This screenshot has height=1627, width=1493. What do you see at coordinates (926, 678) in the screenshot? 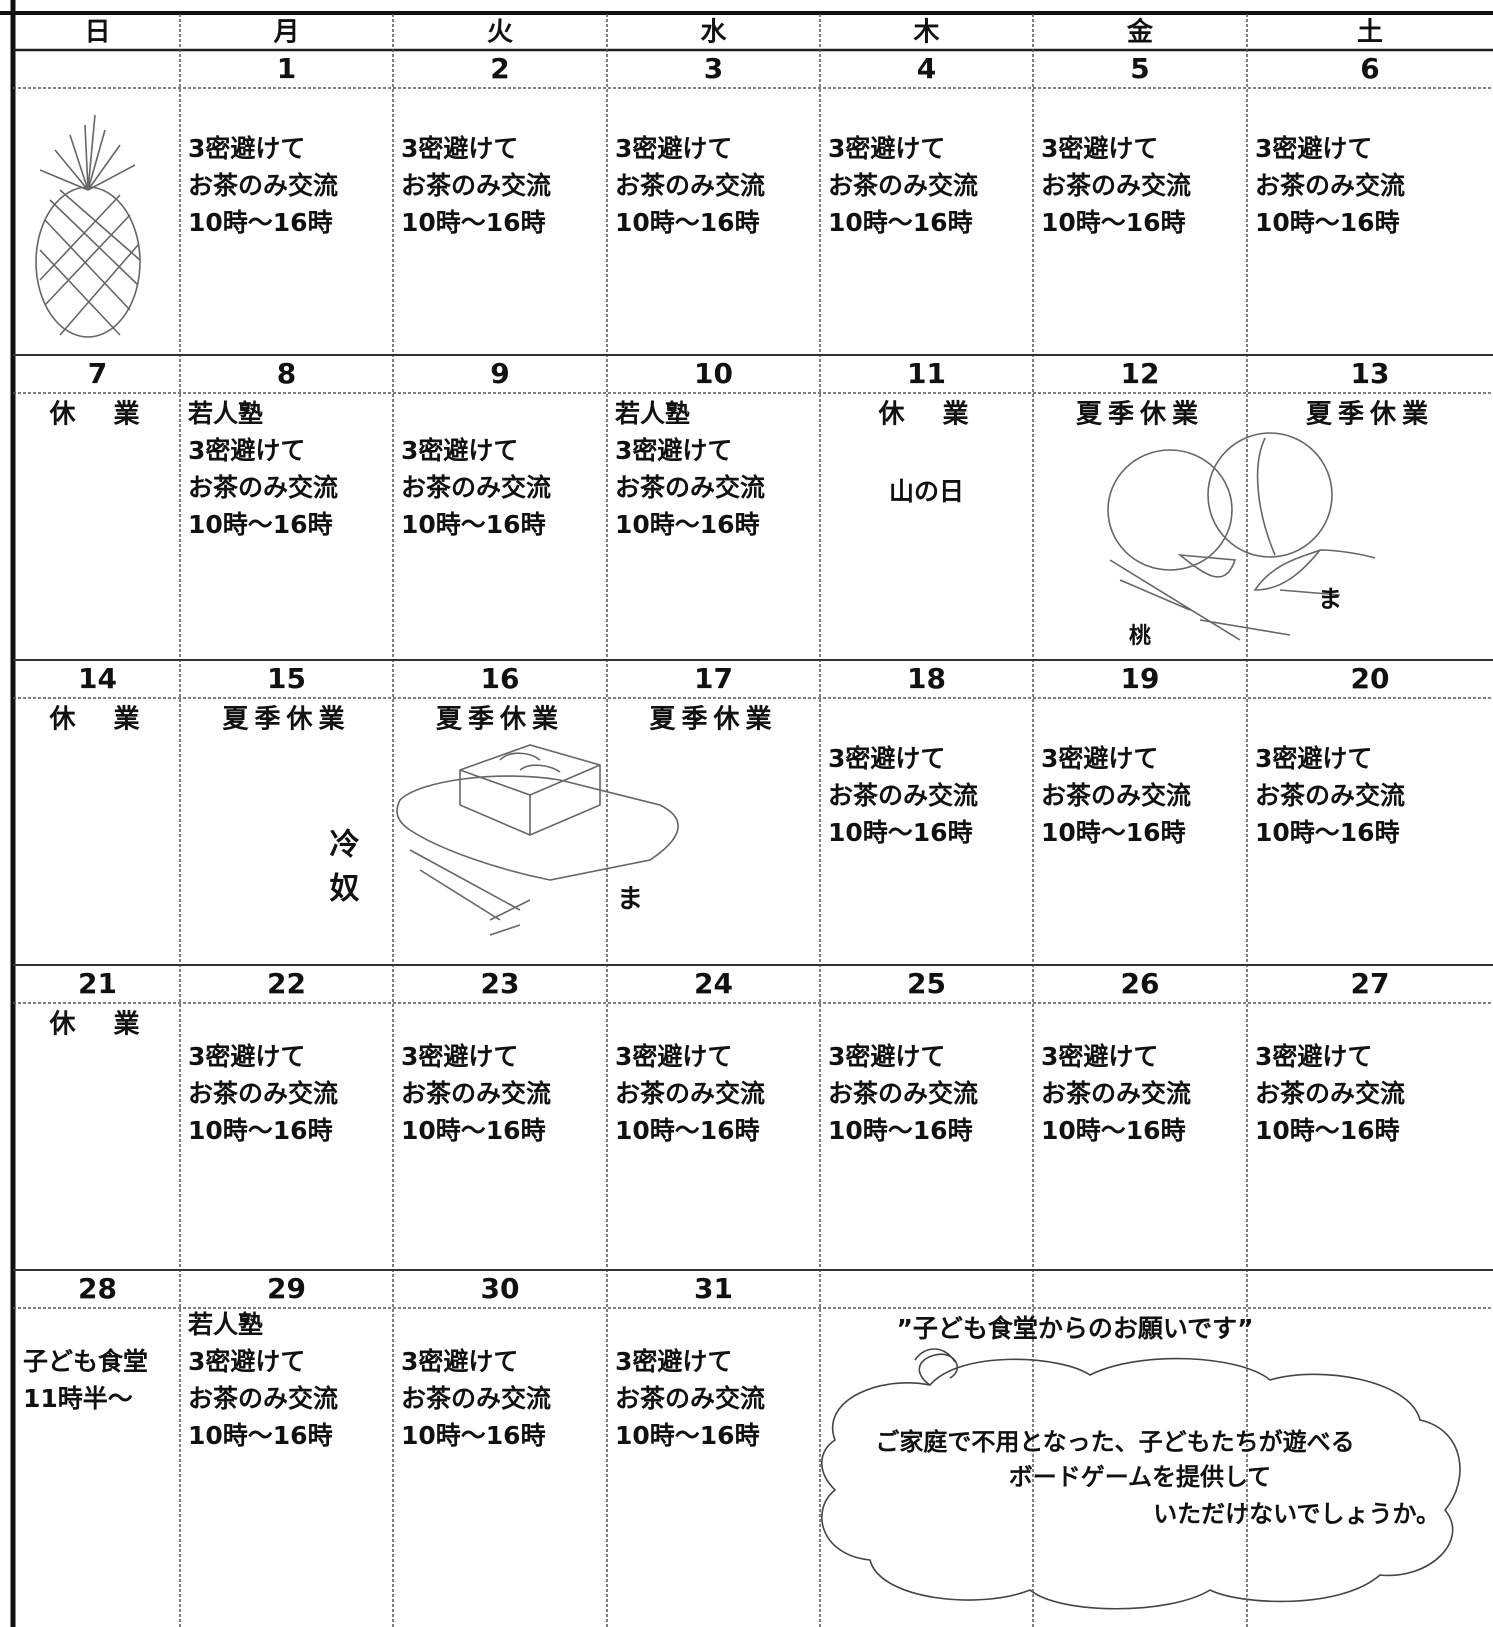
I see `date-number: 18` at bounding box center [926, 678].